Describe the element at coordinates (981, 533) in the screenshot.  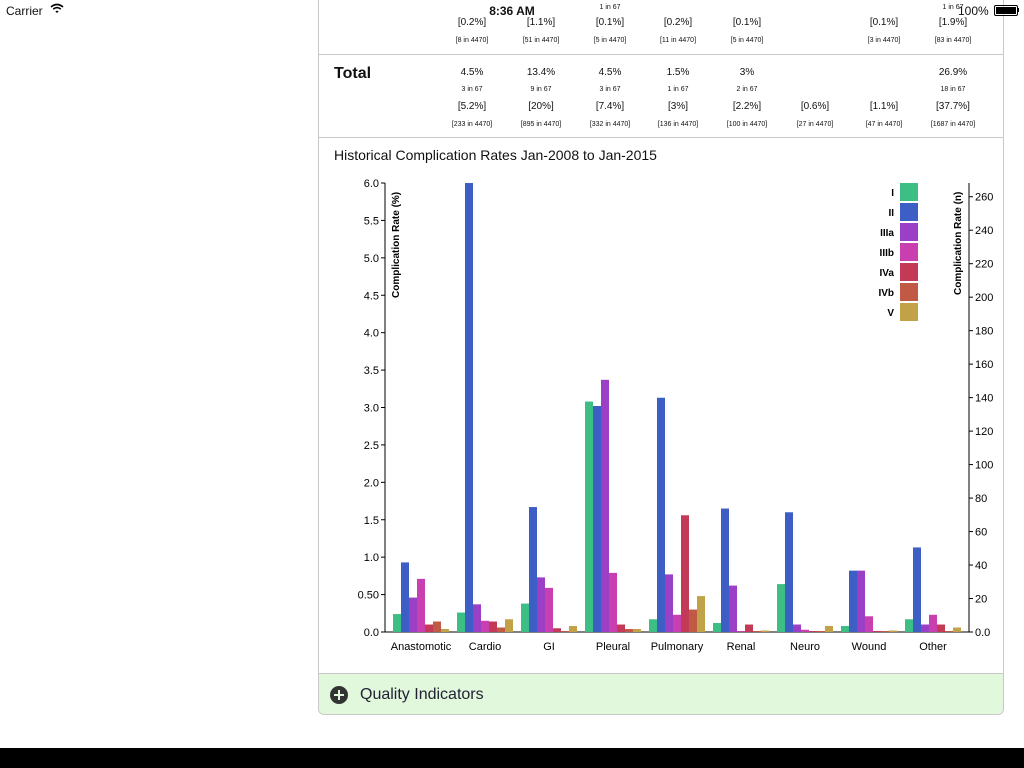
I see `y2-tick-label: 60` at that location.